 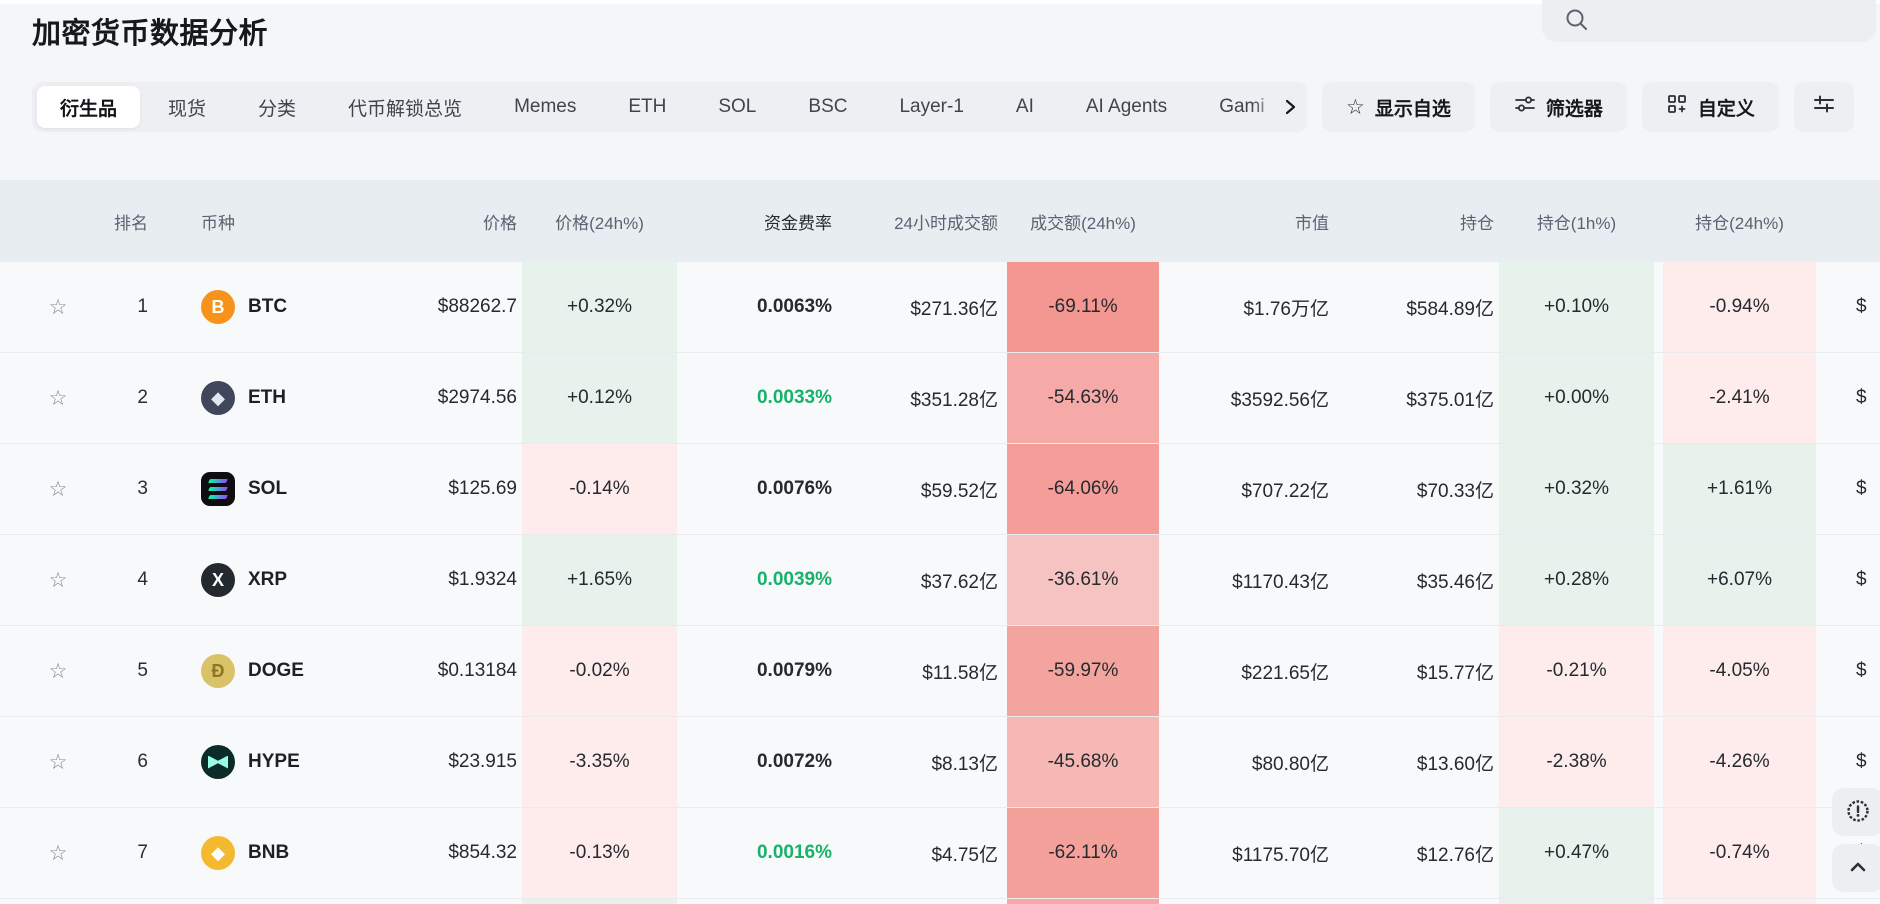 I want to click on oi-24h-pct-cell: -0.74%, so click(x=1739, y=853).